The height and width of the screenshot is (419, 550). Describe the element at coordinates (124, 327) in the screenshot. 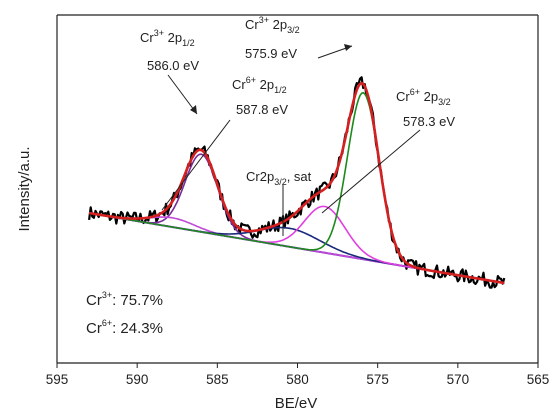

I see `composition-cr6: Cr6+: 24.3%` at that location.